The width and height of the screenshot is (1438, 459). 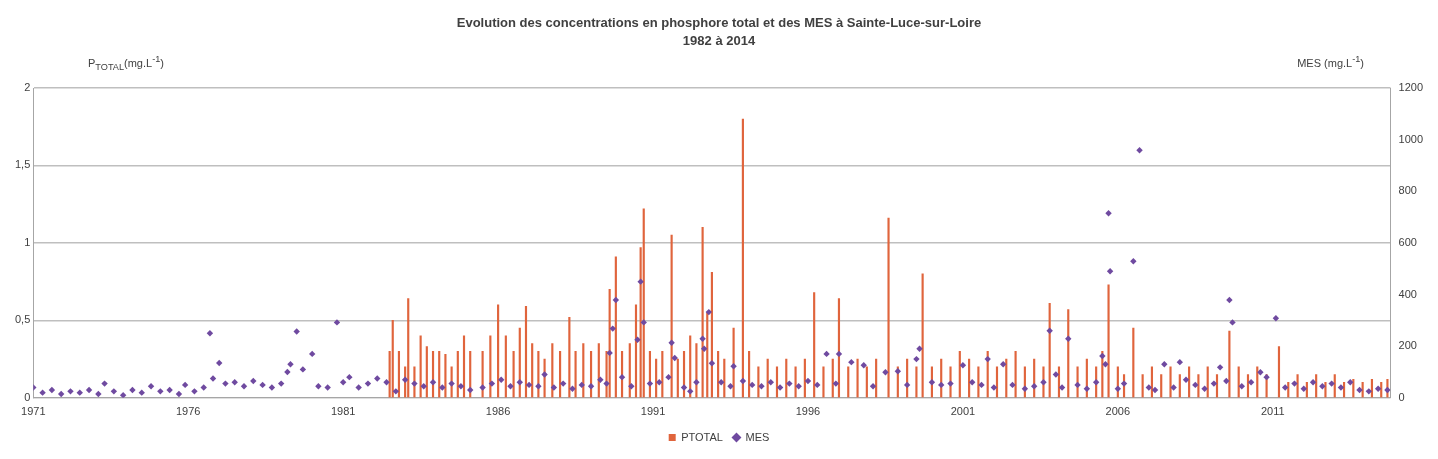 What do you see at coordinates (653, 411) in the screenshot?
I see `x-tick-label: 1991` at bounding box center [653, 411].